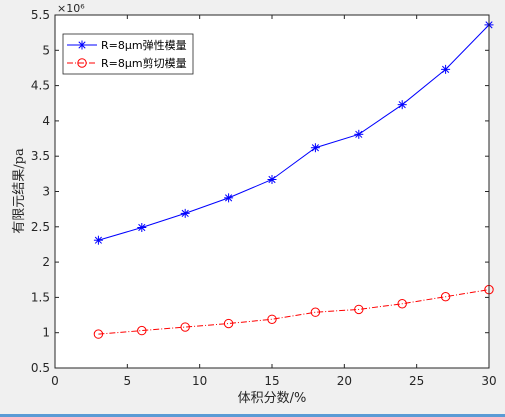 Image resolution: width=505 pixels, height=417 pixels. I want to click on y-tick-label: 5, so click(46, 50).